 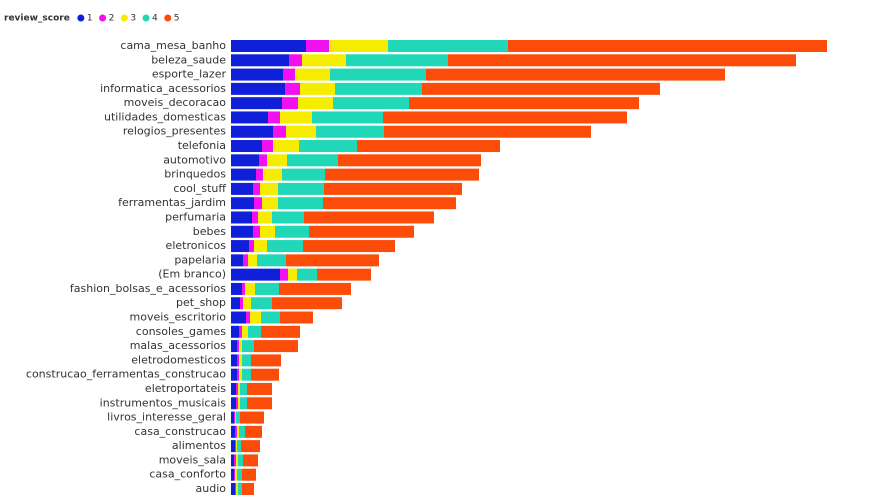 I want to click on legend-title: review_score, so click(x=37, y=19).